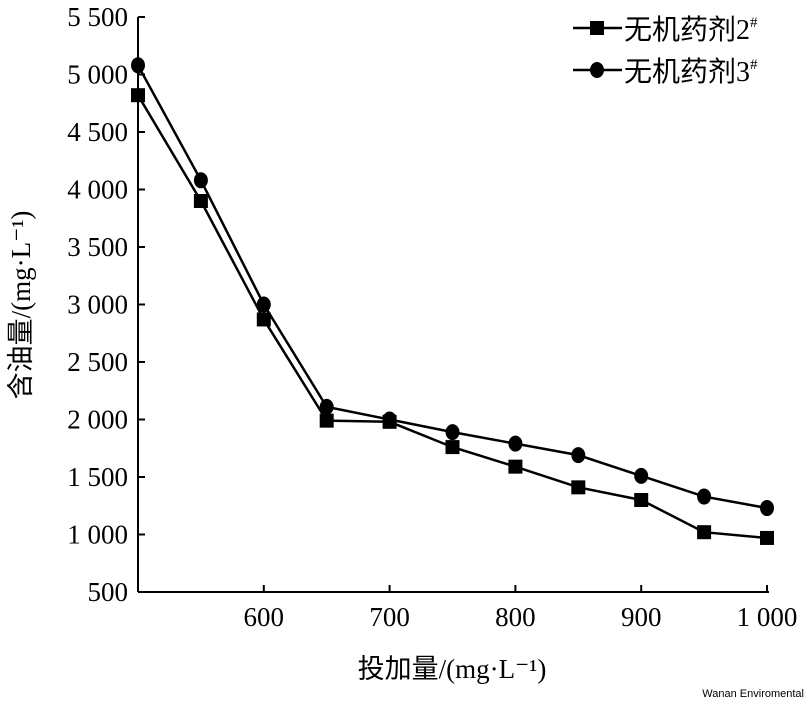 This screenshot has height=704, width=808. Describe the element at coordinates (97, 132) in the screenshot. I see `y-tick-label: 4 500` at that location.